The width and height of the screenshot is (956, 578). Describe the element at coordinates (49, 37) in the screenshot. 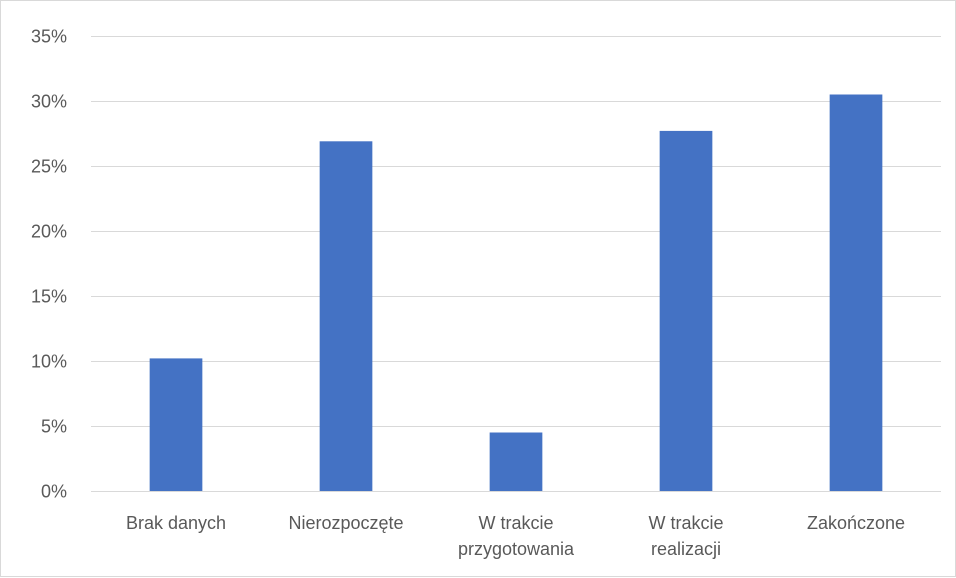

I see `y-tick-label: 35%` at that location.